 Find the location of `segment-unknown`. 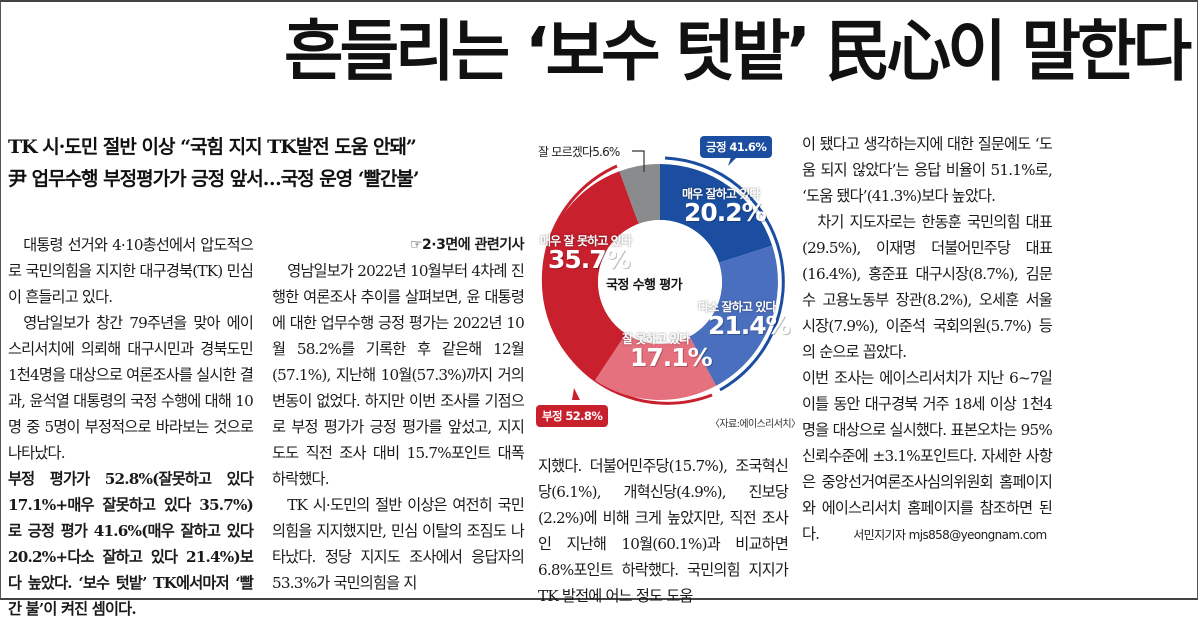

segment-unknown is located at coordinates (639, 194).